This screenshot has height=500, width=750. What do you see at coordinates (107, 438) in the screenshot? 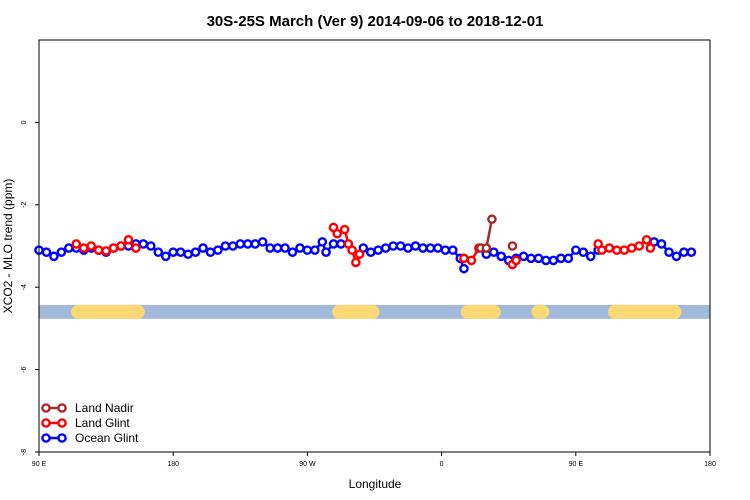
I see `legend-label-ocean-glint: Ocean Glint` at bounding box center [107, 438].